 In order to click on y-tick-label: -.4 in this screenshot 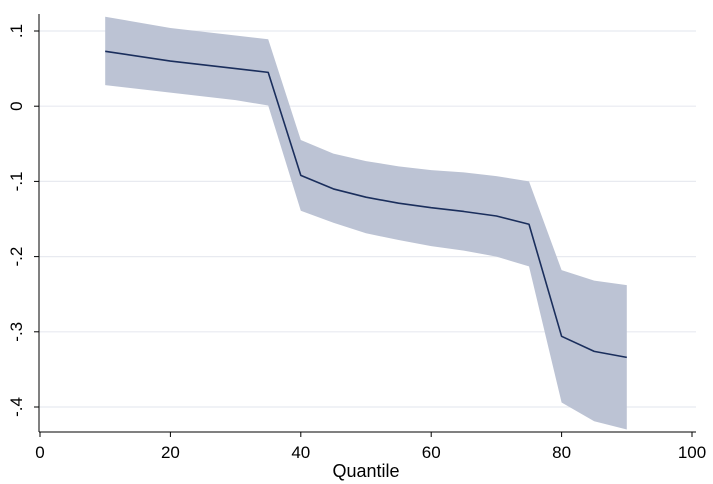, I will do `click(16, 407)`.